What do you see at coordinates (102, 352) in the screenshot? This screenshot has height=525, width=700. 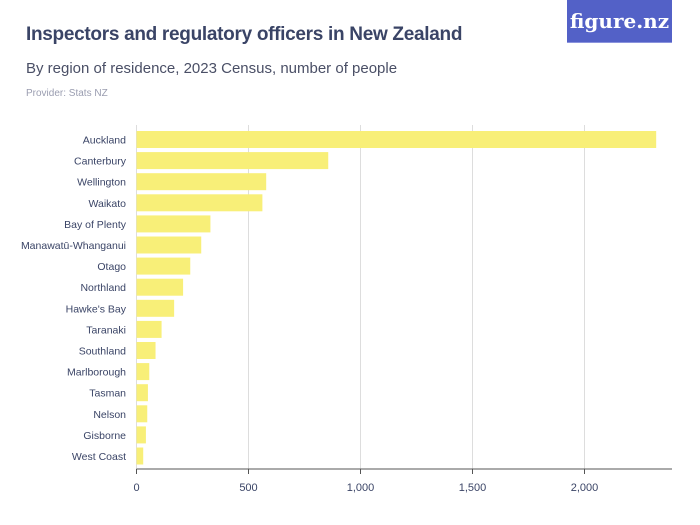 I see `category-label: Southland` at bounding box center [102, 352].